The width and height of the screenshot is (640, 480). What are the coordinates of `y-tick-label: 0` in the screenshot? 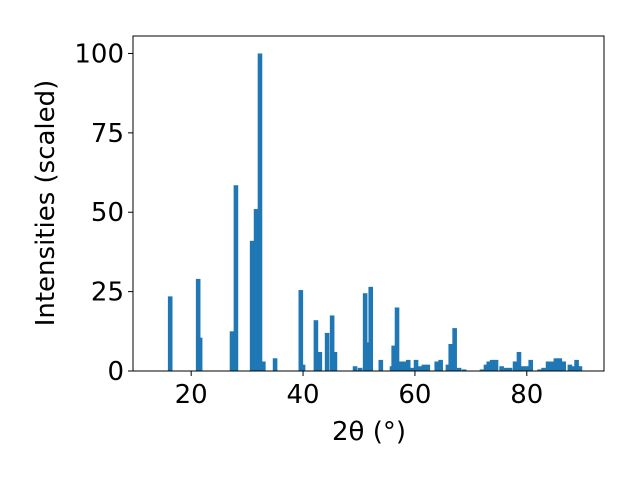 It's located at (115, 372).